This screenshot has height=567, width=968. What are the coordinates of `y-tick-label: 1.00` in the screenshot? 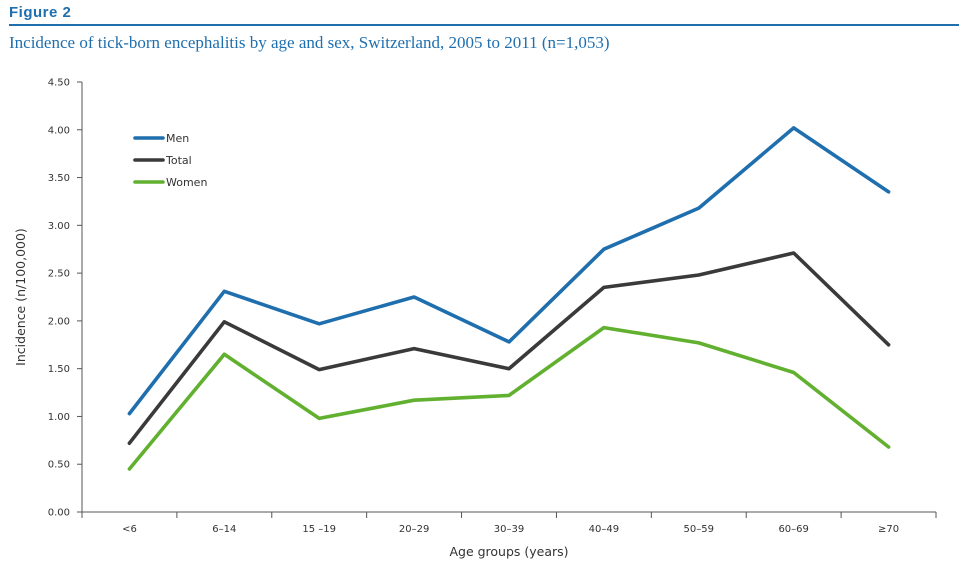 It's located at (59, 417).